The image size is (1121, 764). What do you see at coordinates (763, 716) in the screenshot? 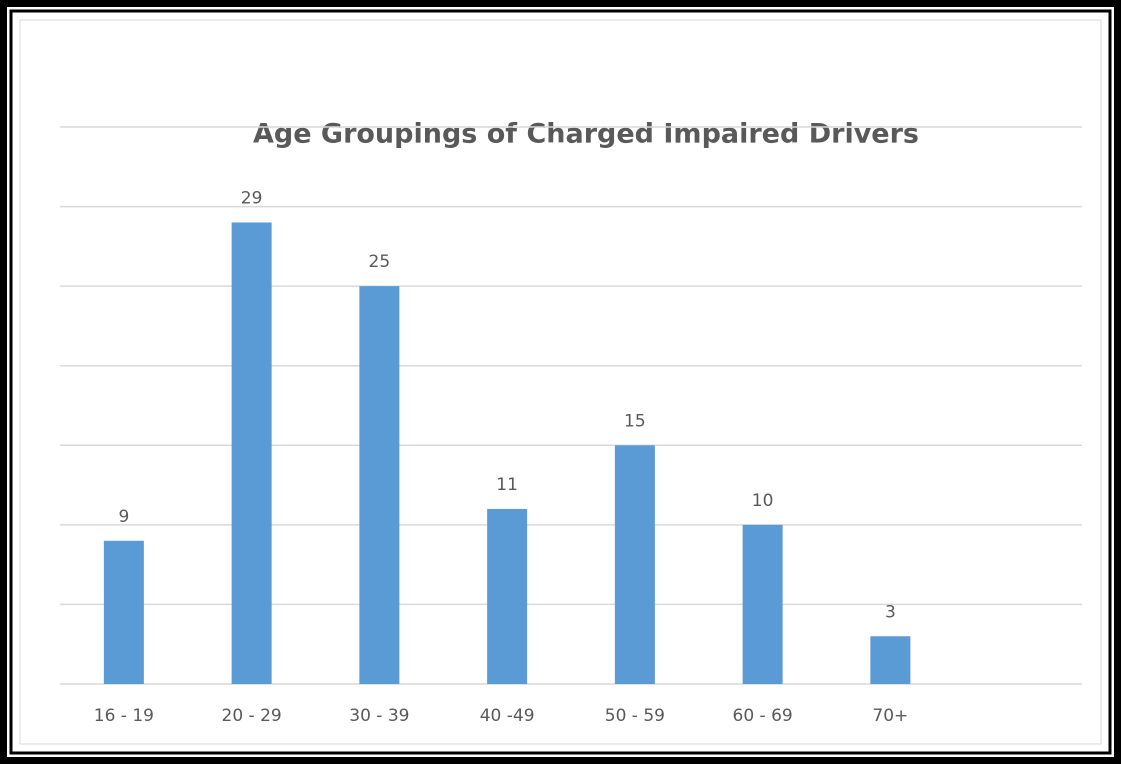
I see `x-tick-label: 60 - 69` at bounding box center [763, 716].